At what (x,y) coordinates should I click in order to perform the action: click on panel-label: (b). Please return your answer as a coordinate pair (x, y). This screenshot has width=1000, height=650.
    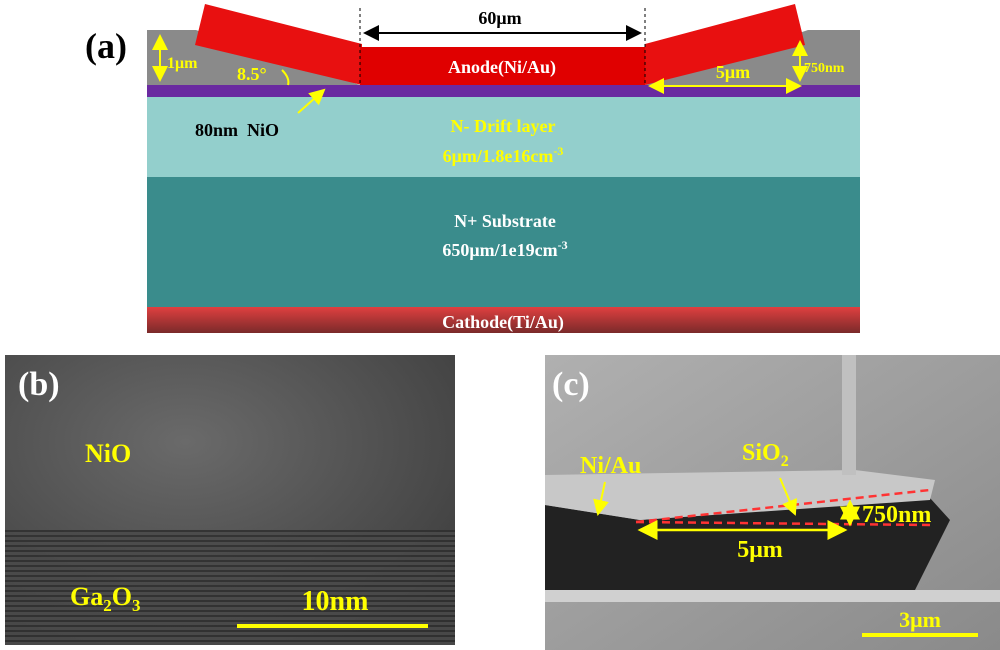
    Looking at the image, I should click on (39, 384).